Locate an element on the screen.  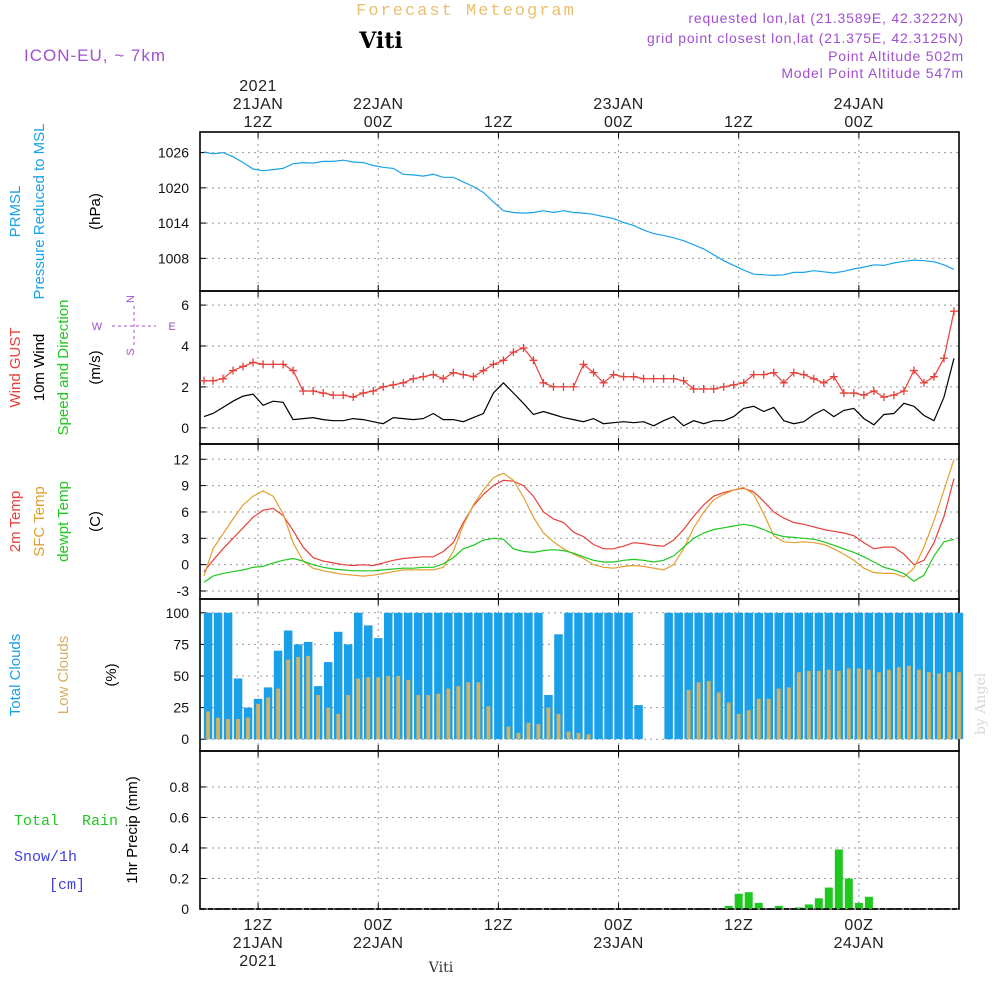
panel-label: 2m Temp is located at coordinates (15, 521).